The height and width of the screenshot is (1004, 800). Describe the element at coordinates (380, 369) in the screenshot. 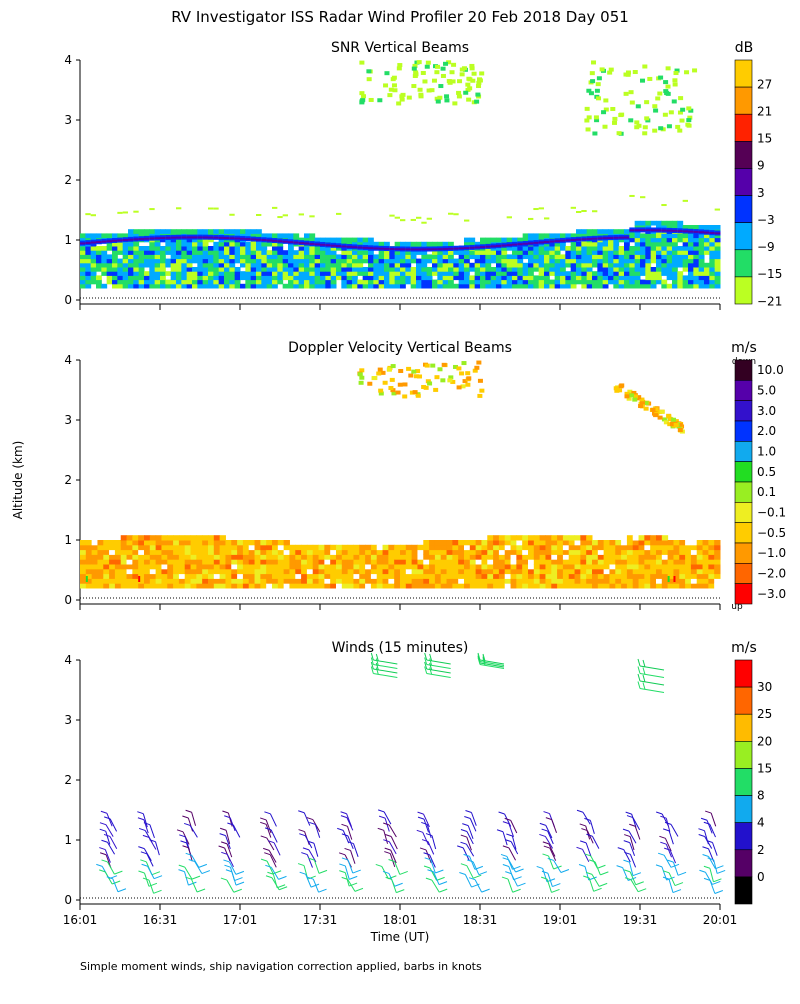

I see `doppler-cloud-cell` at that location.